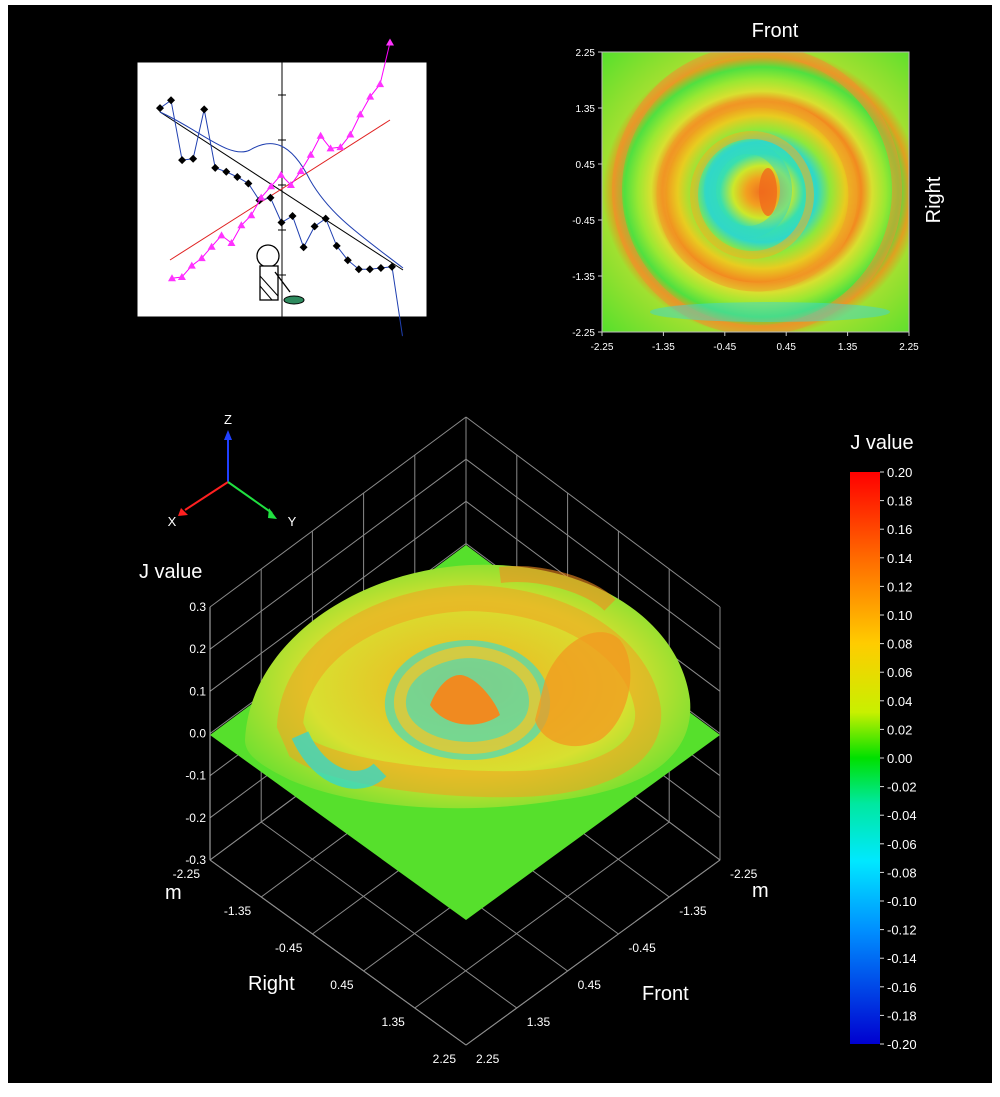 Image resolution: width=1000 pixels, height=1097 pixels. Describe the element at coordinates (271, 984) in the screenshot. I see `right-axis-title: Right` at that location.